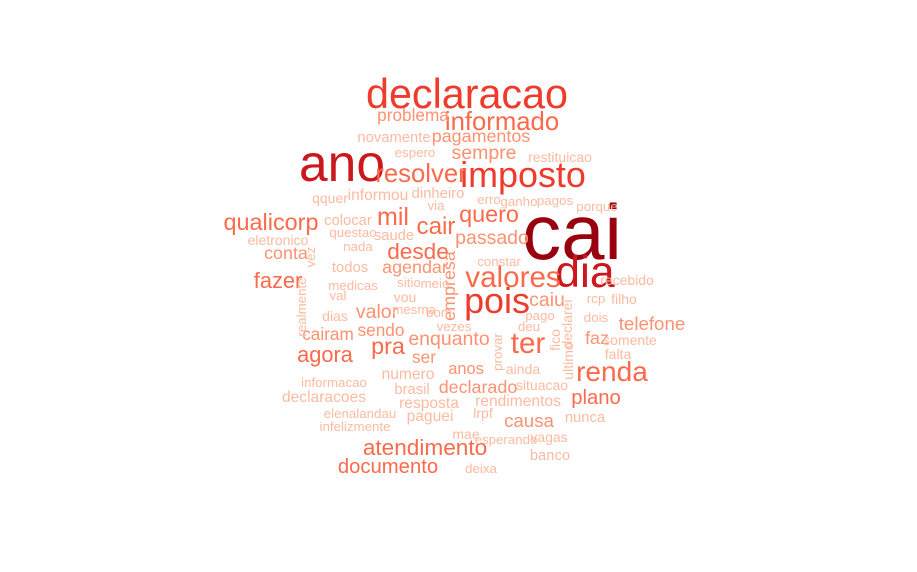  Describe the element at coordinates (466, 369) in the screenshot. I see `word-anos: anos` at that location.